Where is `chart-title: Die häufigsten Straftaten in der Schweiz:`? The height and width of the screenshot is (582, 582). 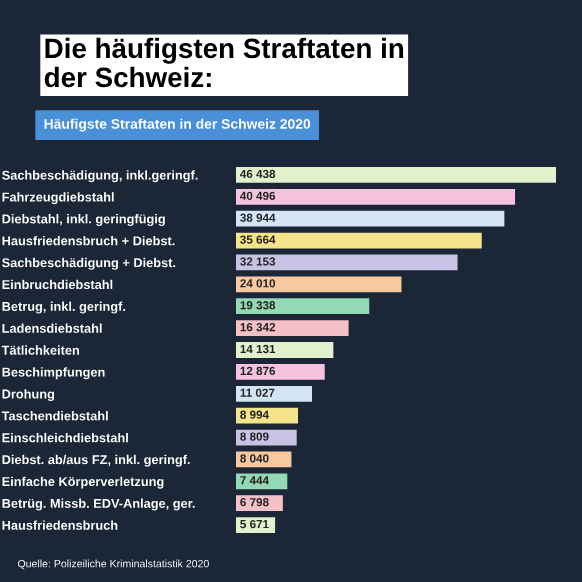 chart-title: Die häufigsten Straftaten in der Schweiz: is located at coordinates (224, 62).